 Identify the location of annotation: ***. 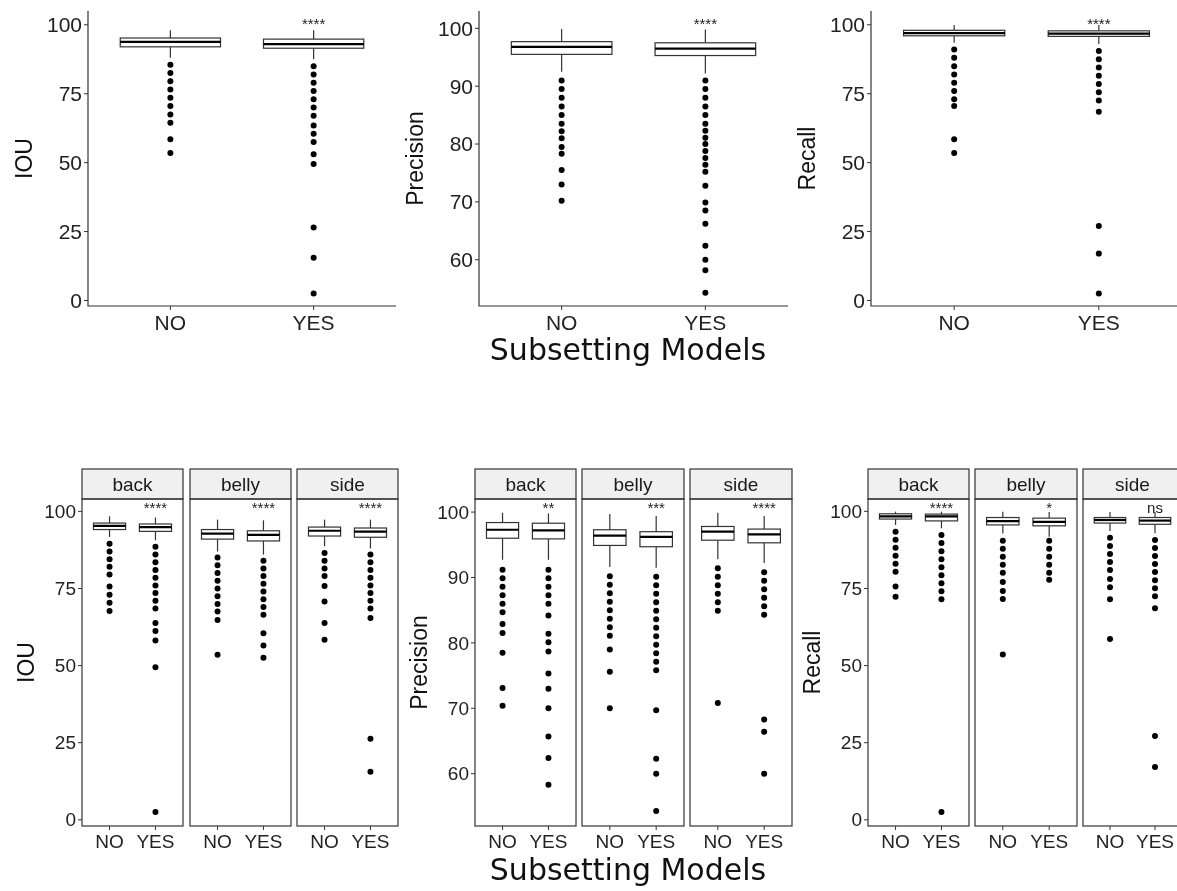
(656, 507).